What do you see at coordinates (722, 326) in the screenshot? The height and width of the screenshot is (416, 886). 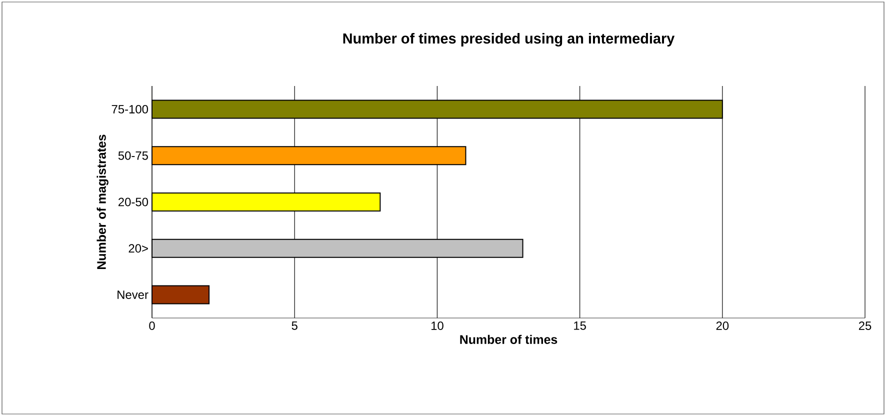 I see `x-tick-label: 20` at bounding box center [722, 326].